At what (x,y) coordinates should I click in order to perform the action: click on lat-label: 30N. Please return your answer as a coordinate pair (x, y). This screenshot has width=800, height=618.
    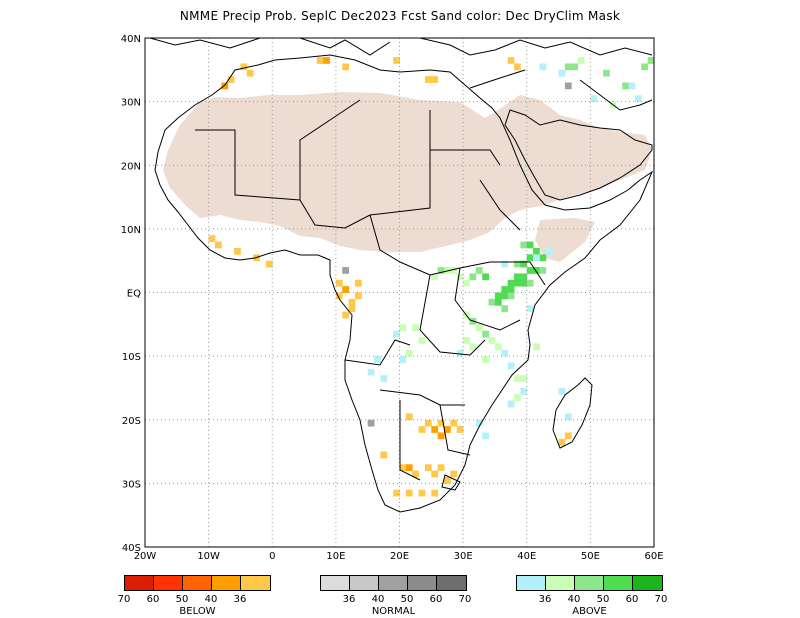
    Looking at the image, I should click on (131, 103).